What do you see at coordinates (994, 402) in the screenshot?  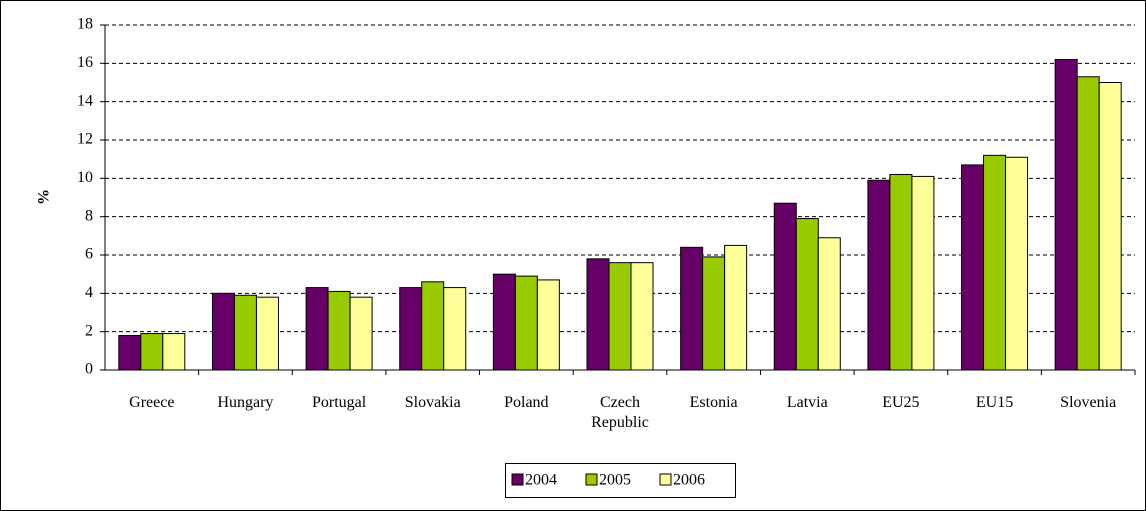 I see `x-tick-label: EU15` at bounding box center [994, 402].